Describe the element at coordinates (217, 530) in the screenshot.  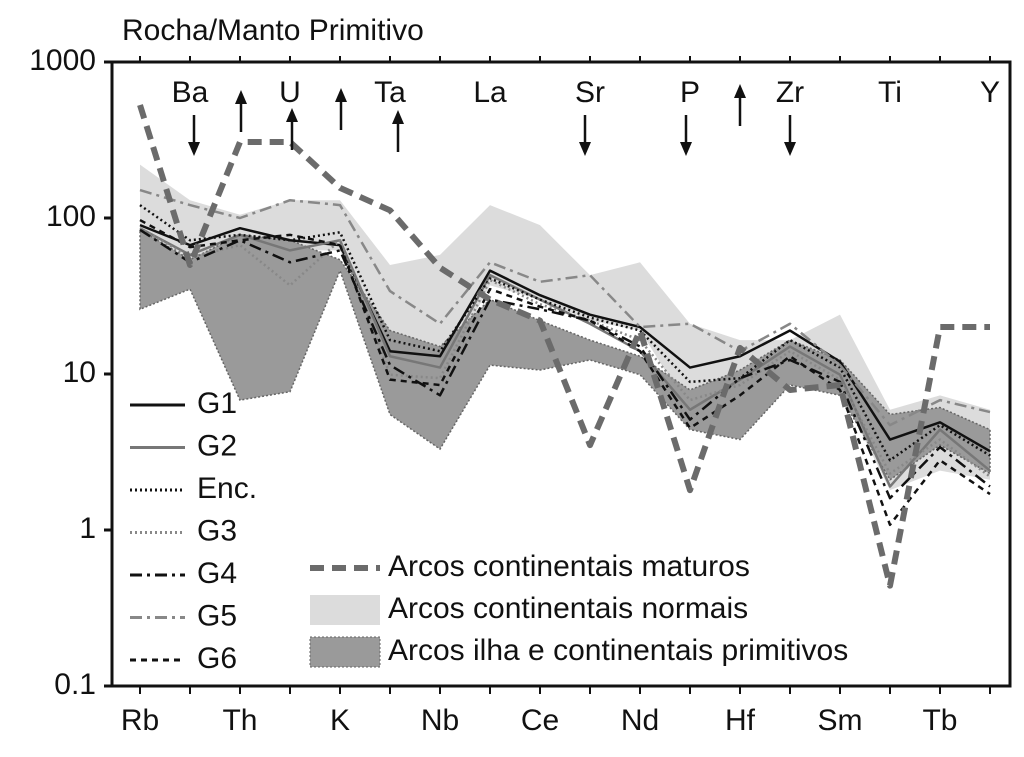
I see `legend-label: G3` at that location.